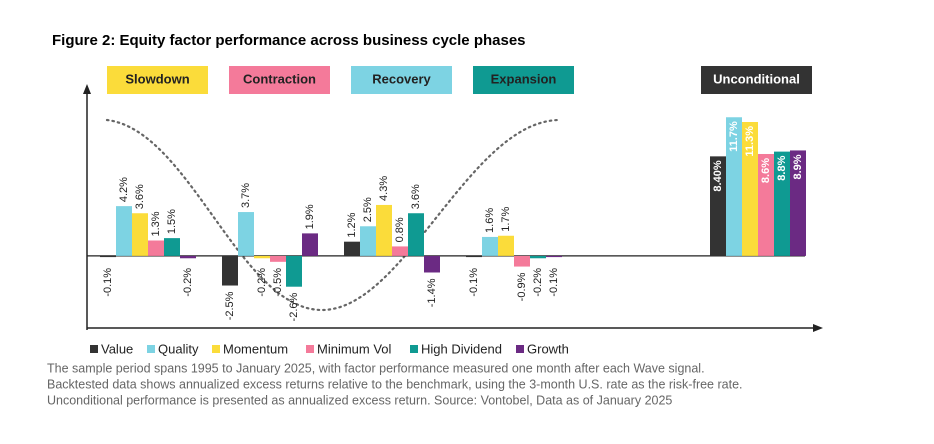 The width and height of the screenshot is (934, 444). I want to click on phase-label: Expansion, so click(524, 78).